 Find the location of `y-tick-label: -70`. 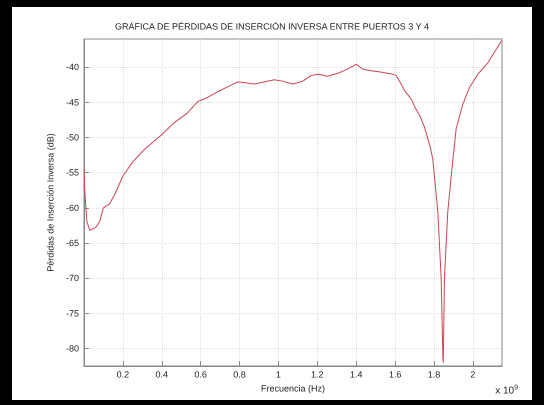

y-tick-label: -70 is located at coordinates (72, 278).